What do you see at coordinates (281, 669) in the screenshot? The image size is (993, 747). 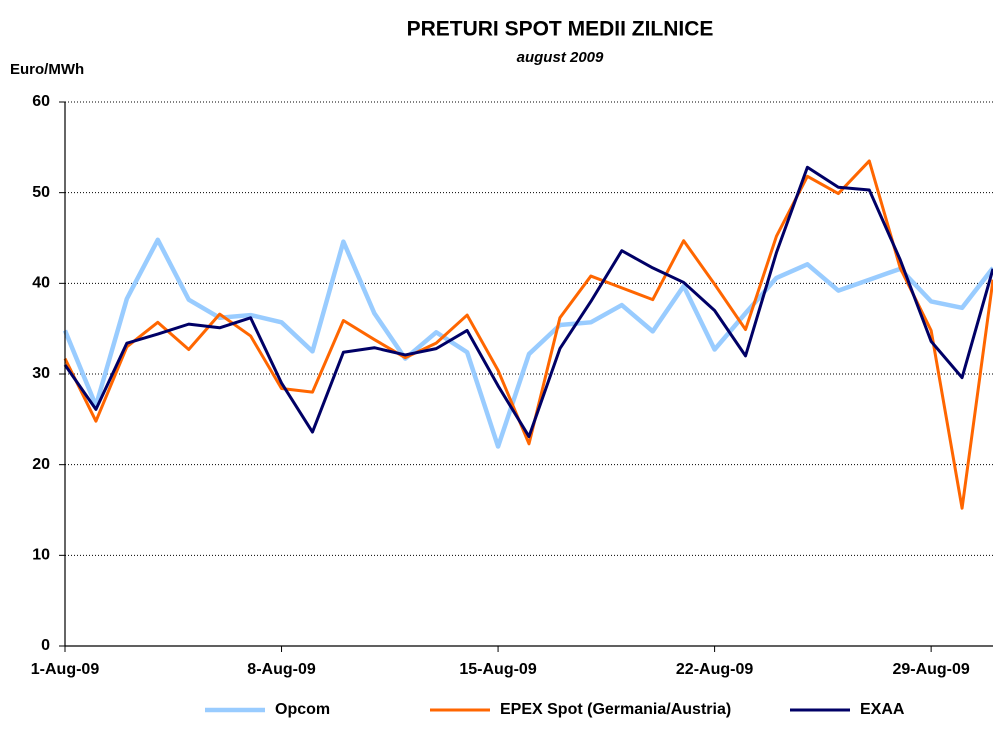 I see `x-tick-label: 8-Aug-09` at bounding box center [281, 669].